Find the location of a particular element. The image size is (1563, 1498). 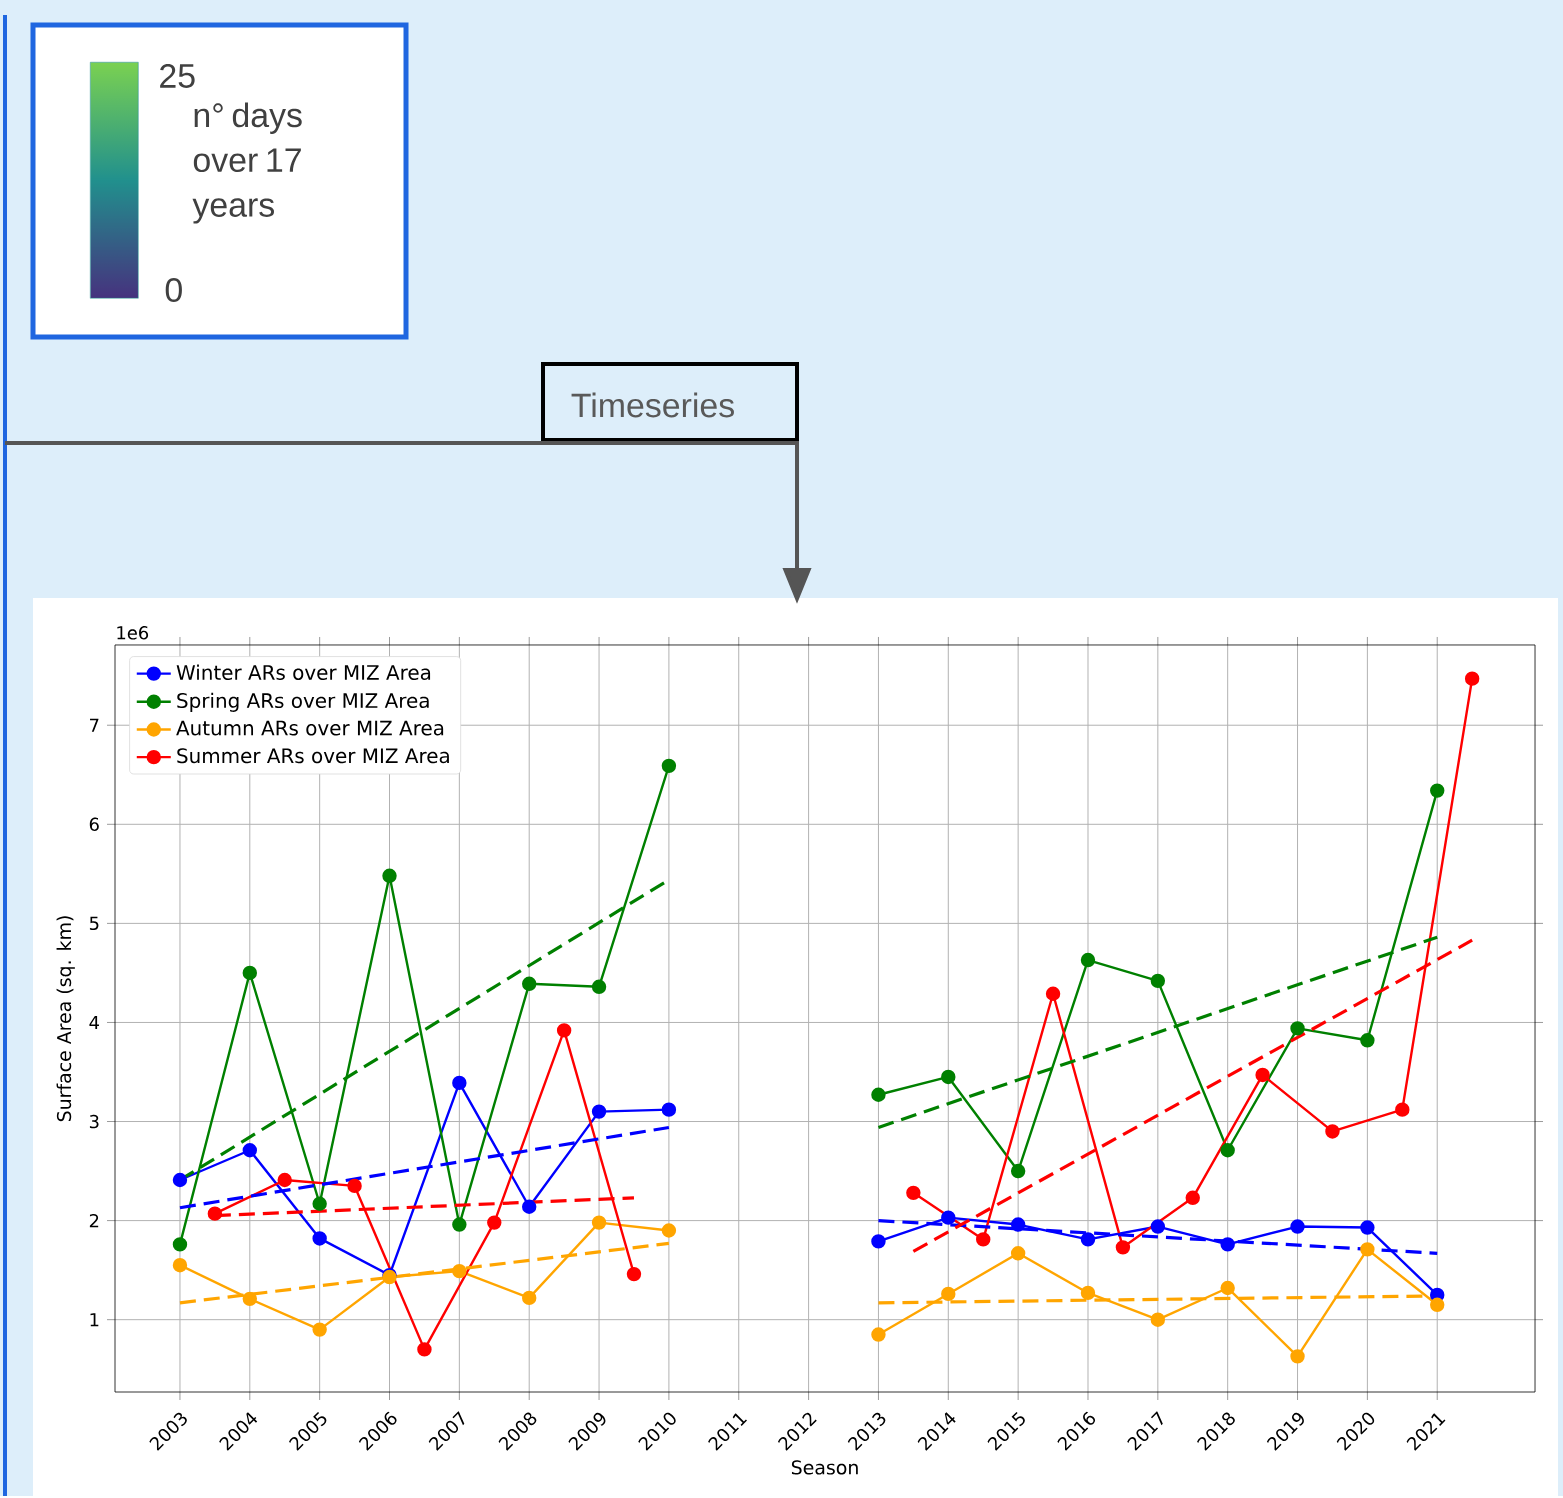

legend-label: Summer ARs over MIZ Area is located at coordinates (313, 756).